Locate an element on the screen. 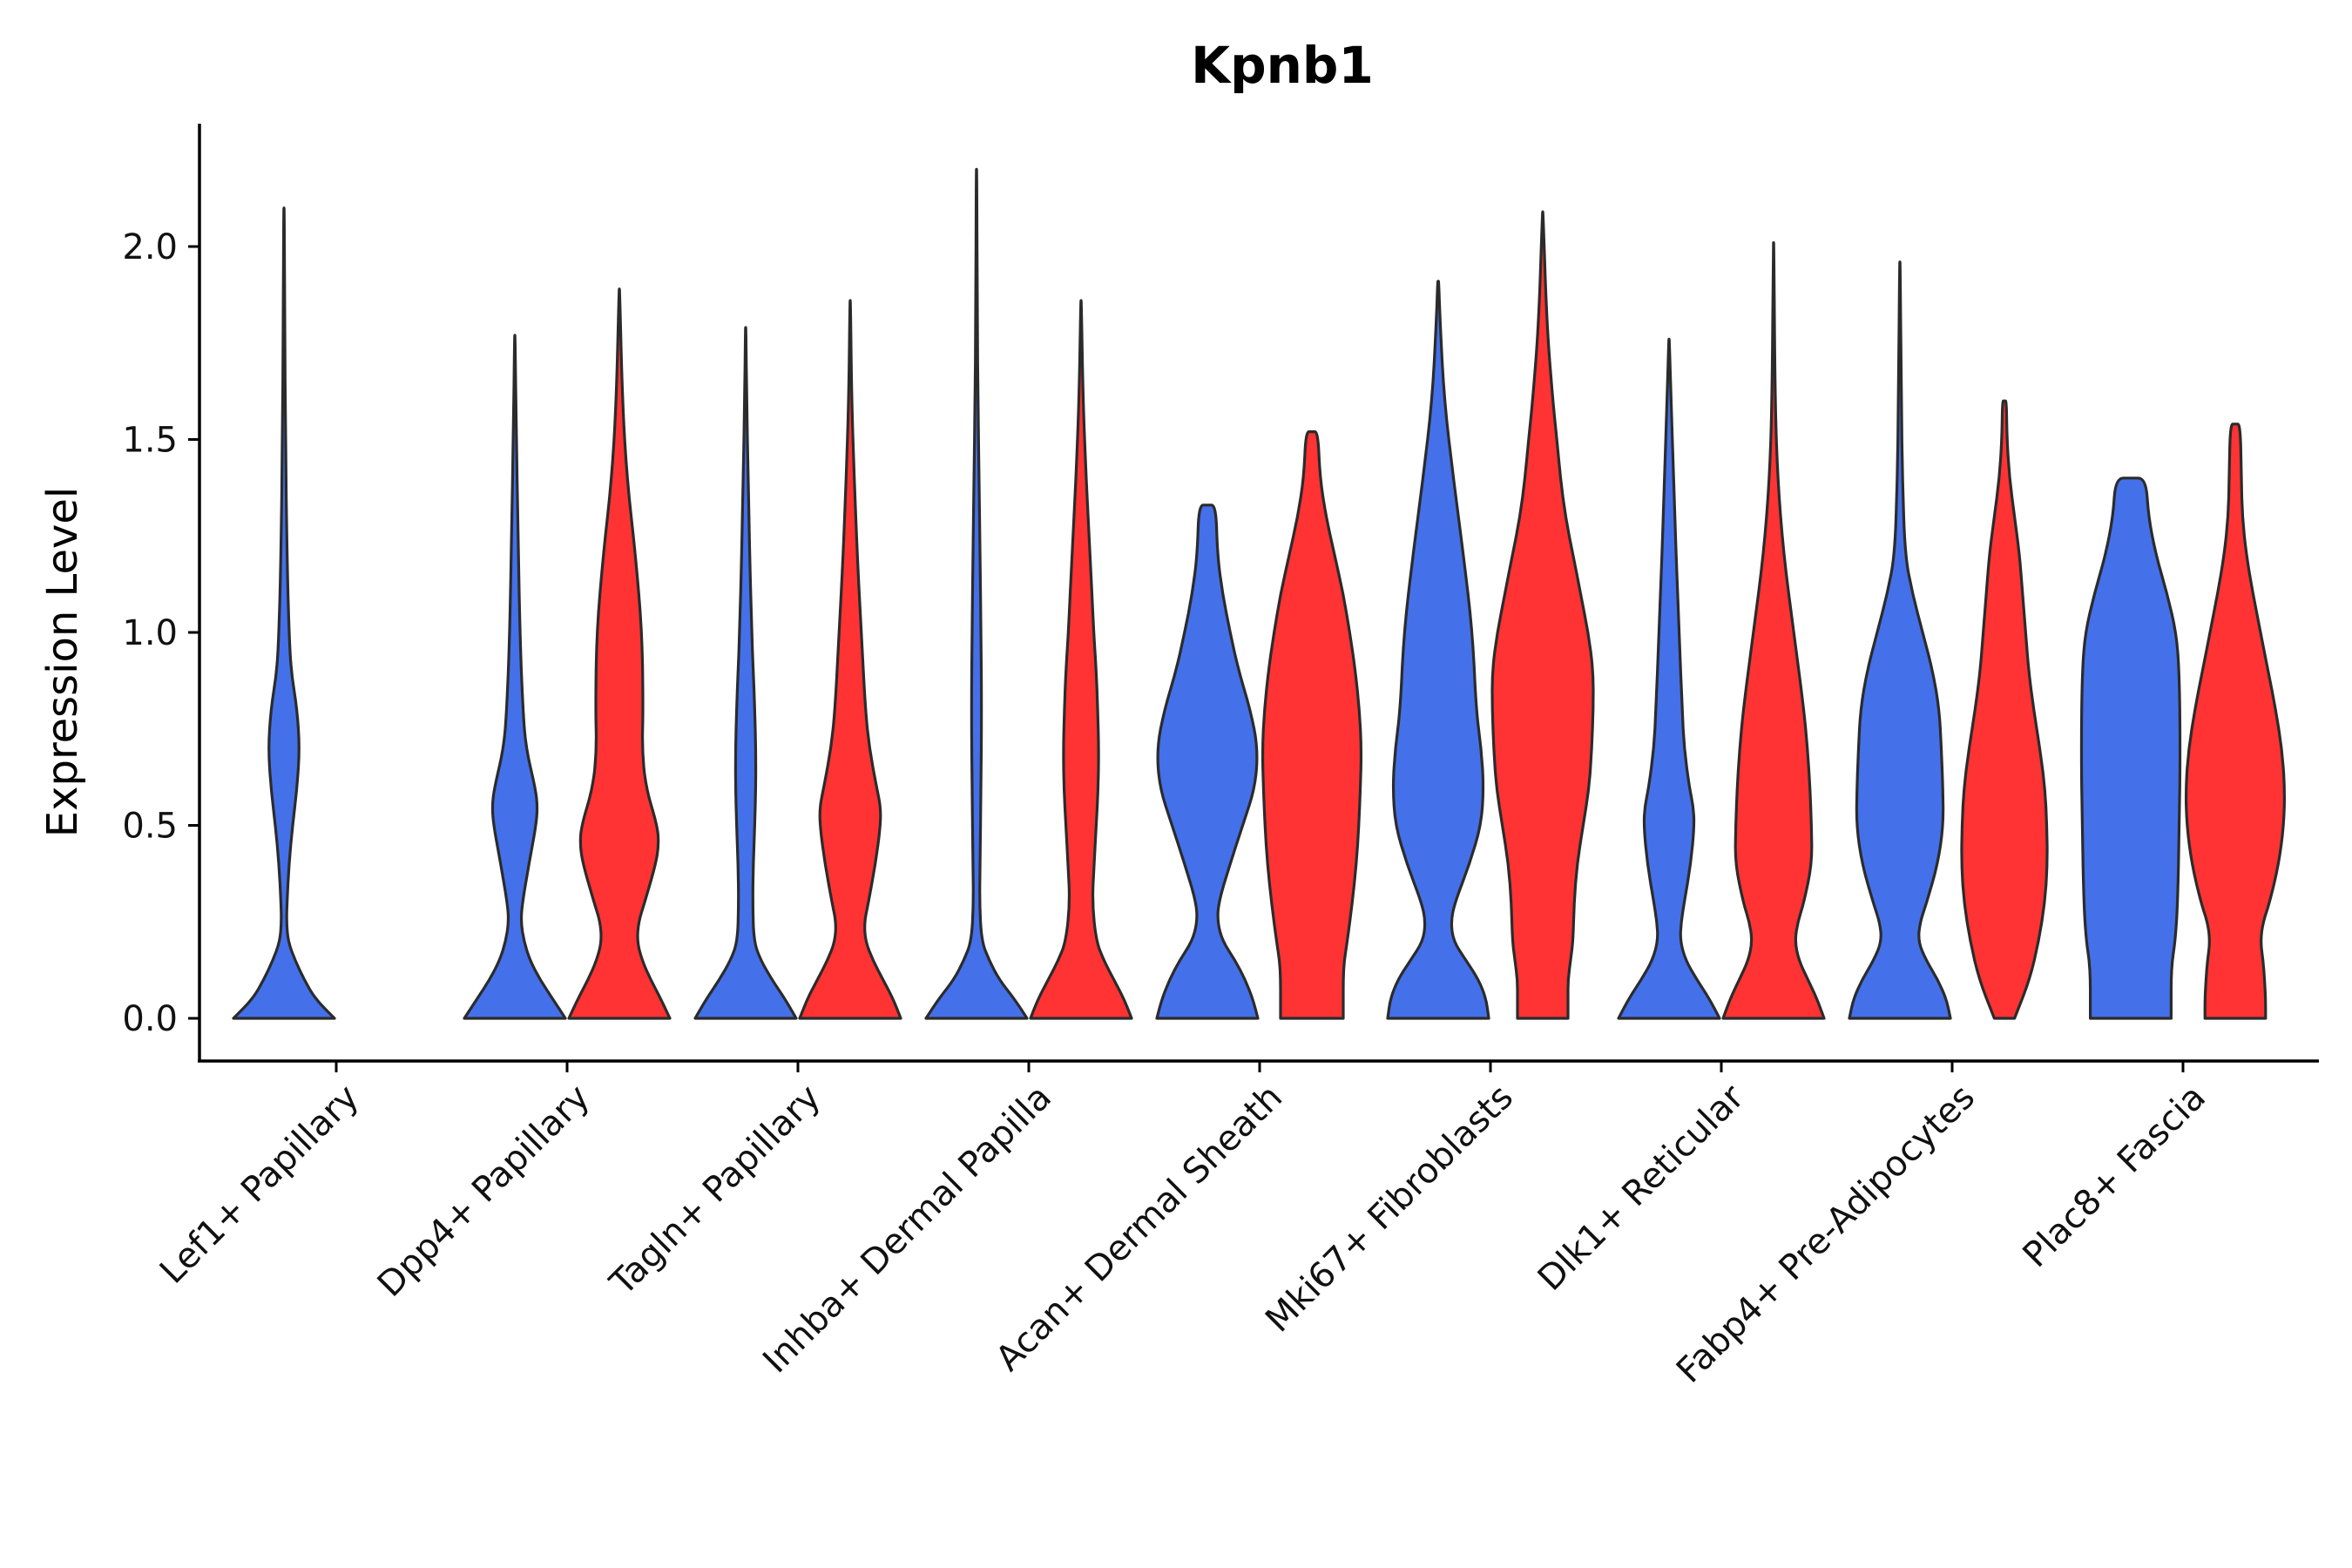 The height and width of the screenshot is (1568, 2352). violin-red-mki67-fibroblasts is located at coordinates (1542, 615).